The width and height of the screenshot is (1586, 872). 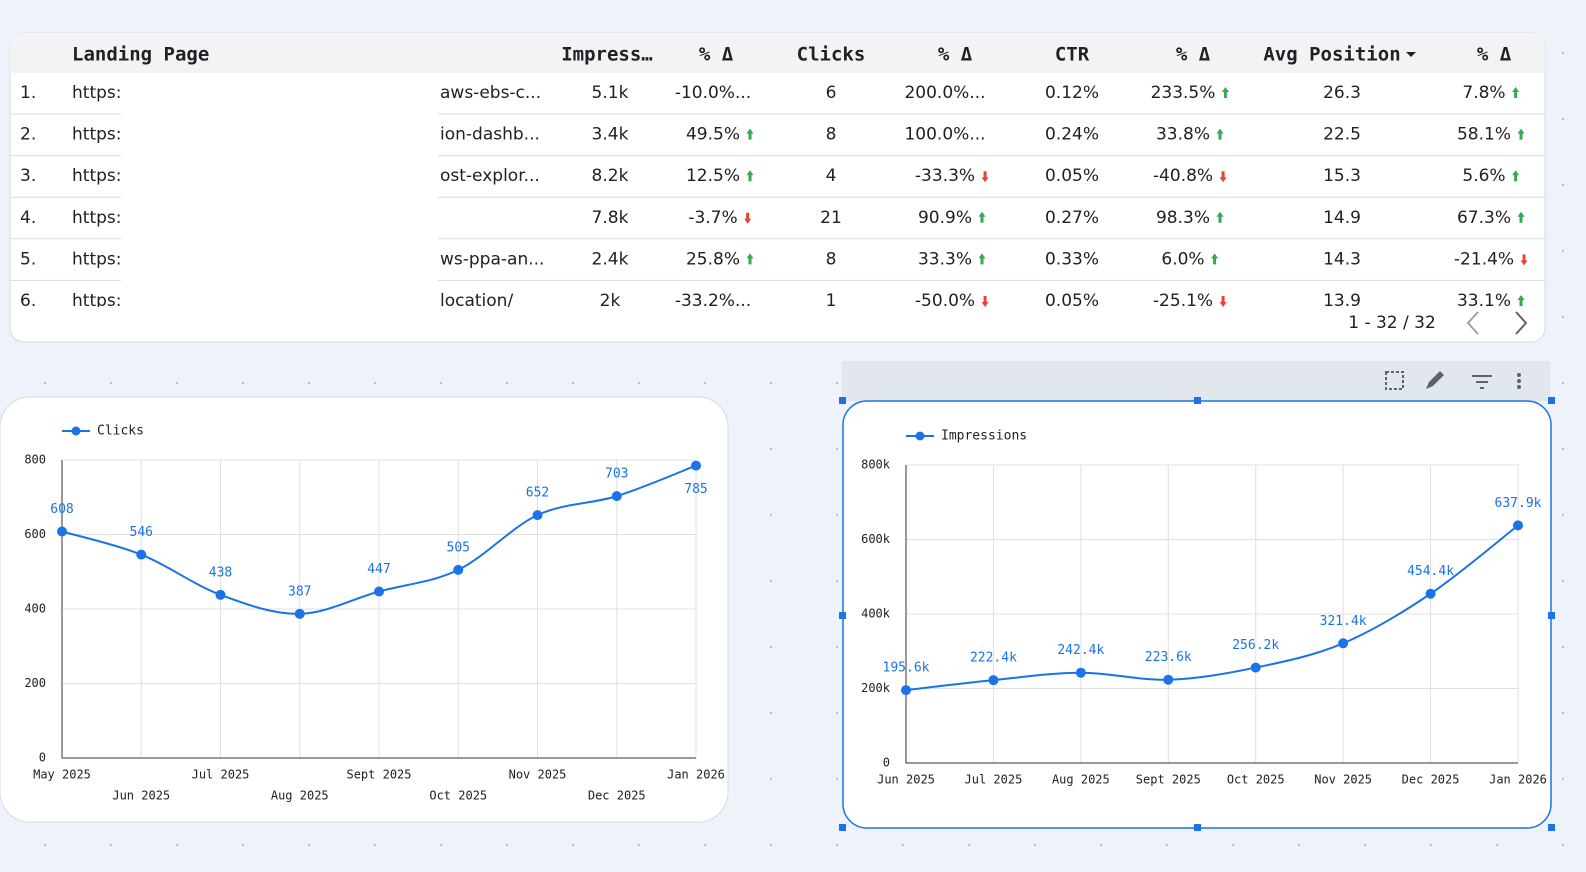 I want to click on data-label: 242.4k, so click(x=1080, y=650).